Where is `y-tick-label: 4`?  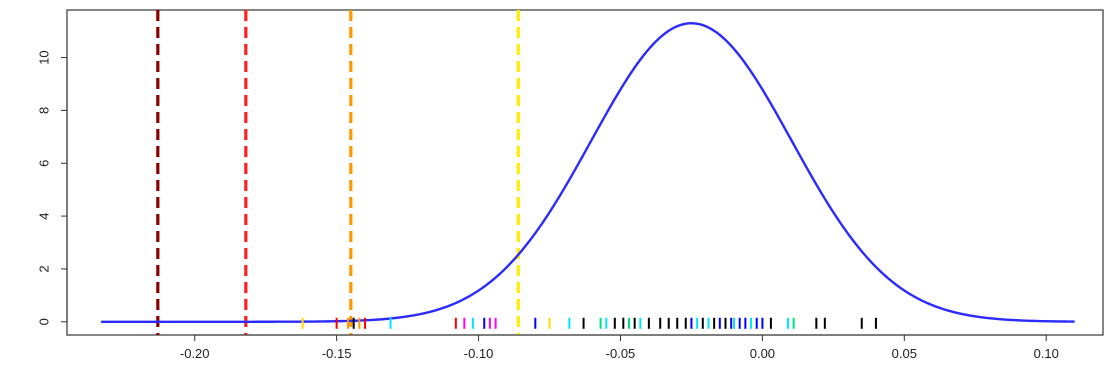 y-tick-label: 4 is located at coordinates (43, 215).